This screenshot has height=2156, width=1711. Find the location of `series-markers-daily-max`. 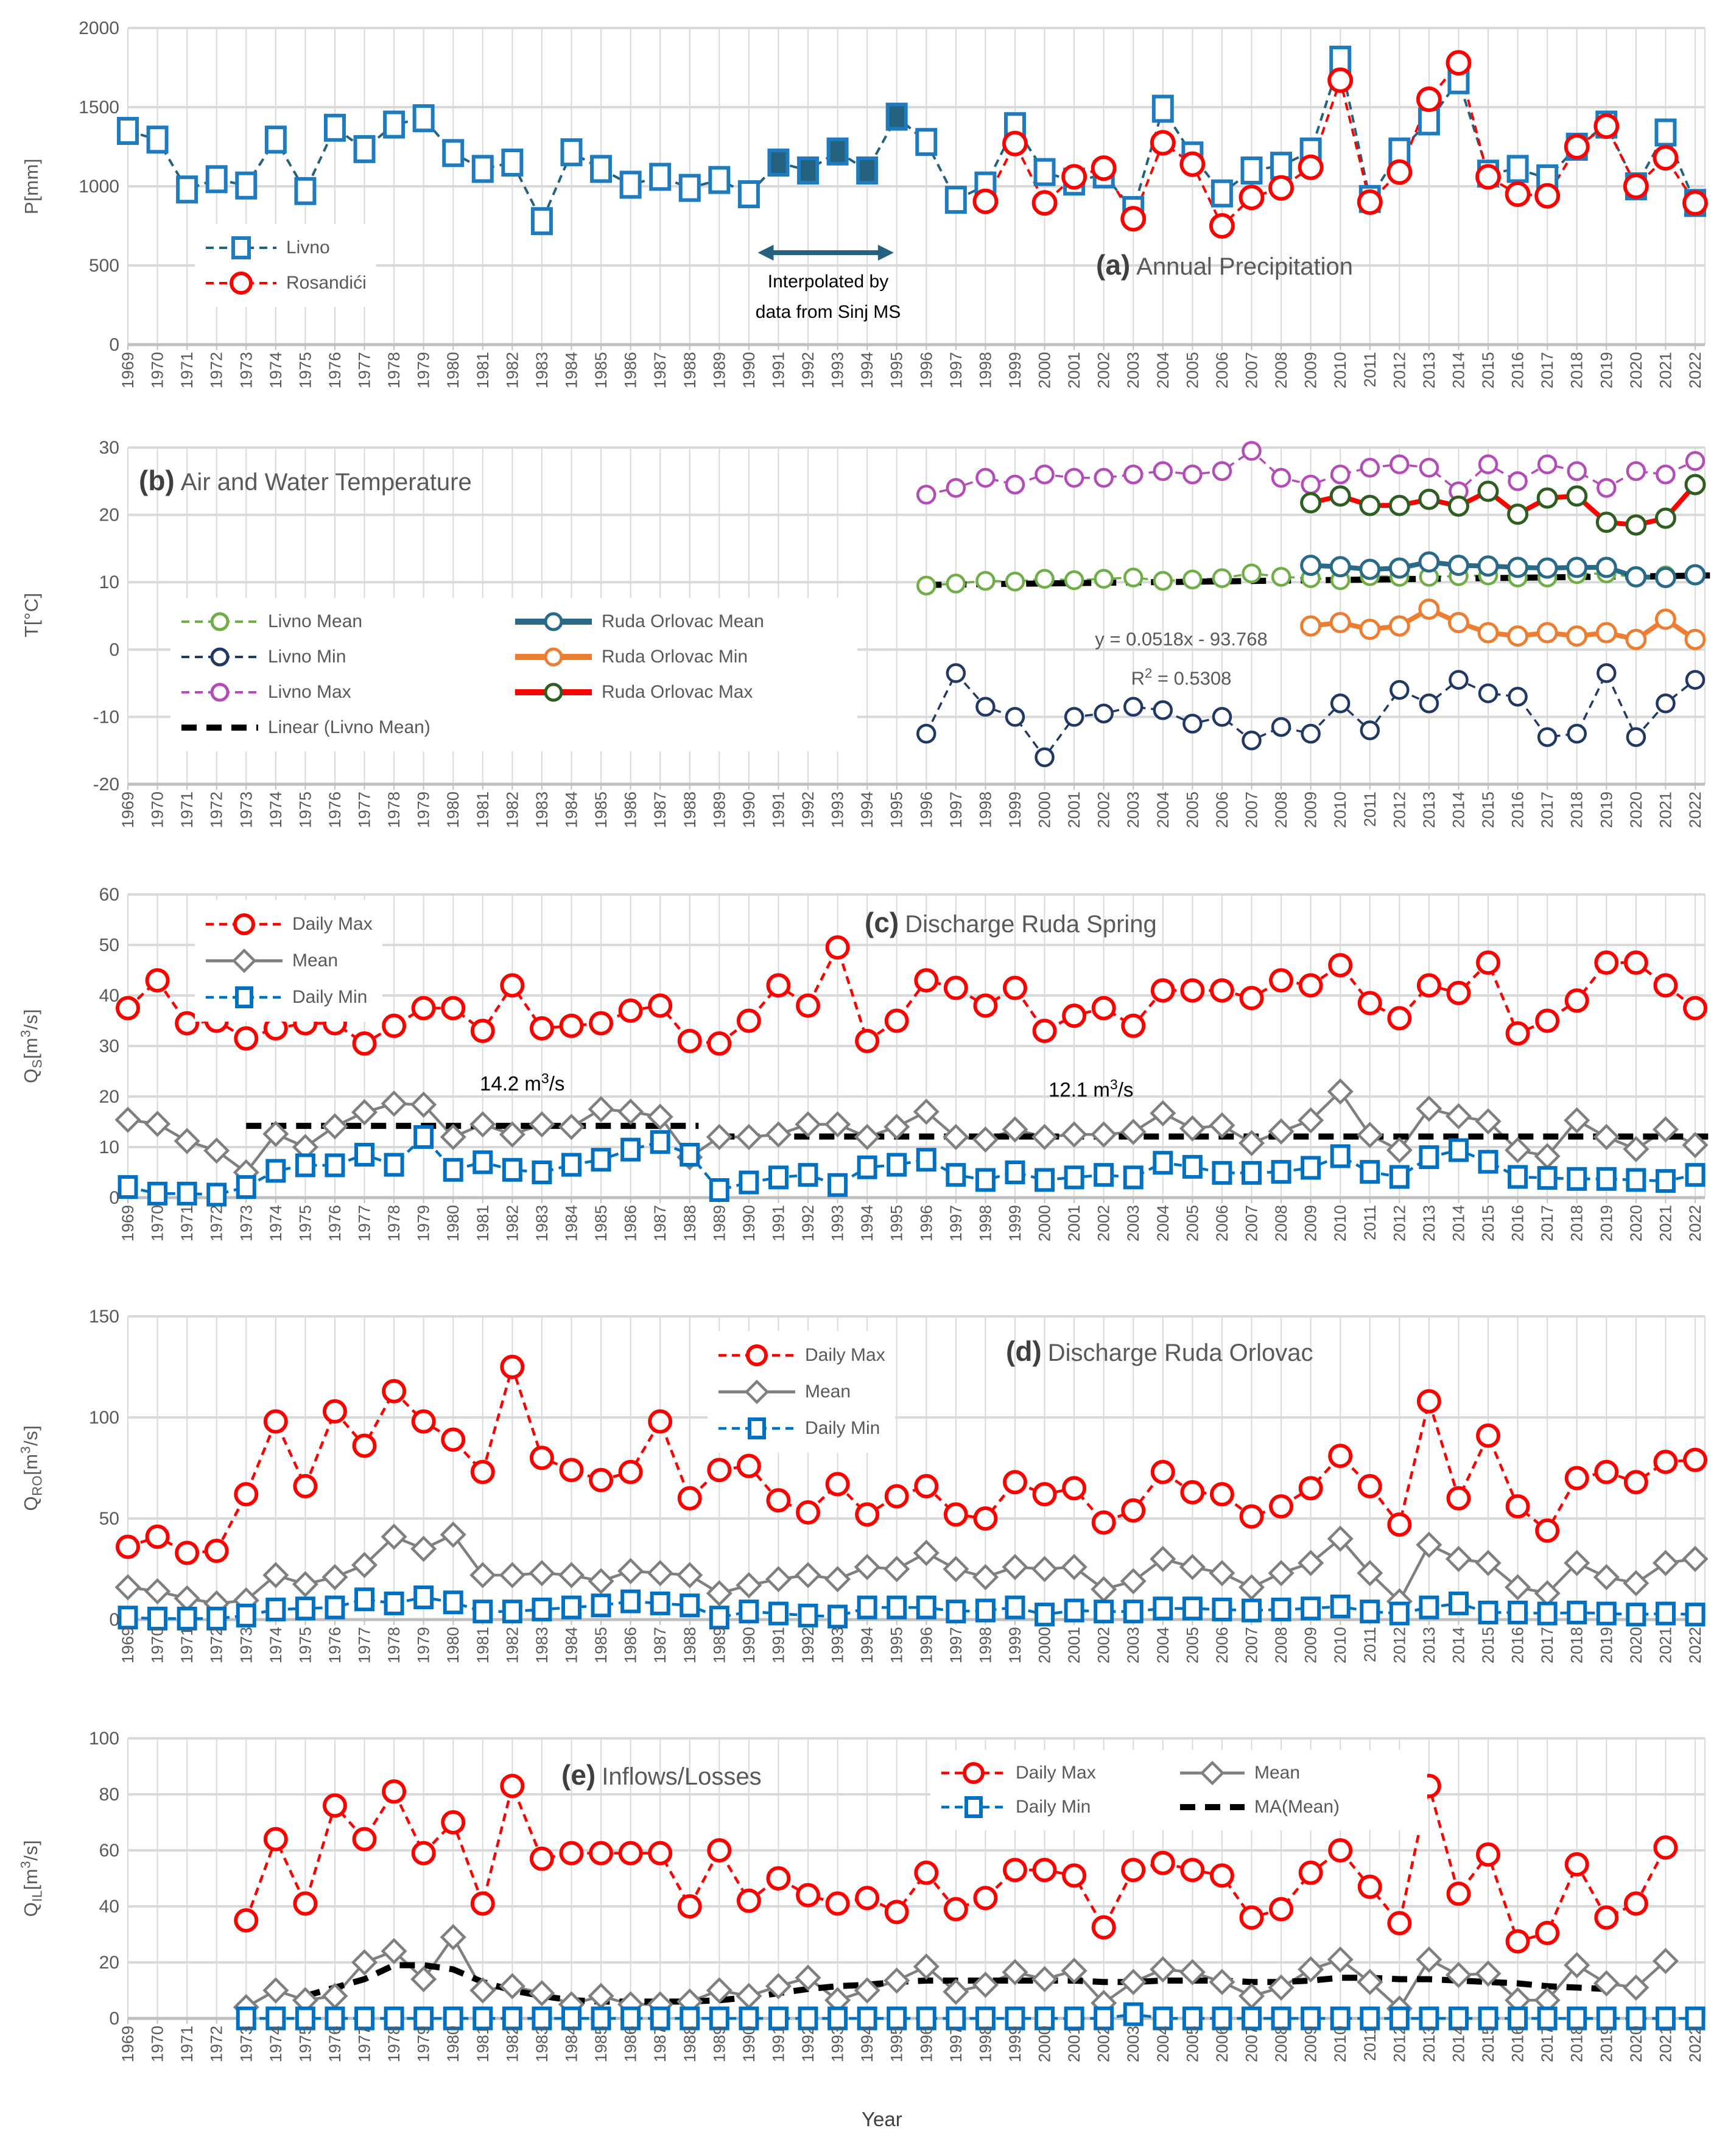

series-markers-daily-max is located at coordinates (911, 1460).